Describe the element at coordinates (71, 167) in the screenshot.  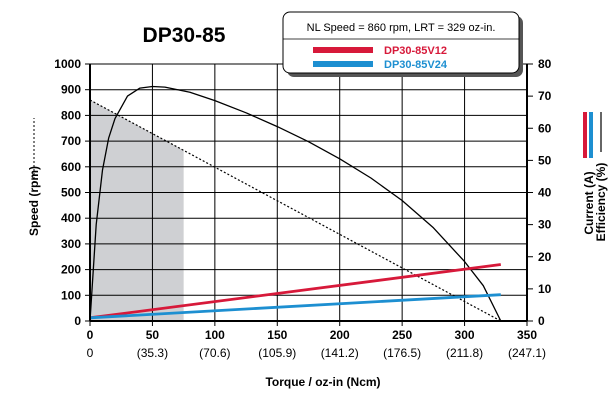
I see `y-left-tick-label: 600` at that location.